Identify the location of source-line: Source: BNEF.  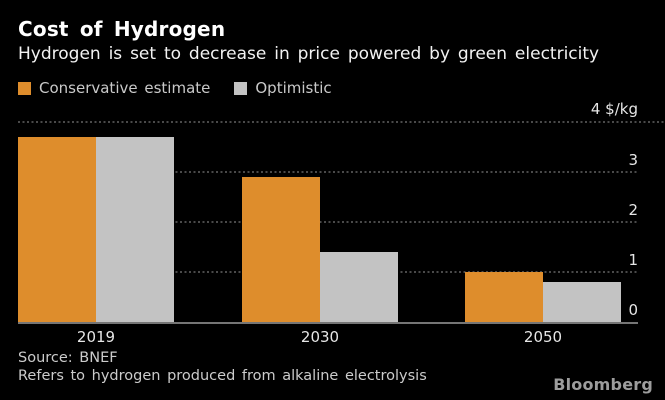
(68, 358).